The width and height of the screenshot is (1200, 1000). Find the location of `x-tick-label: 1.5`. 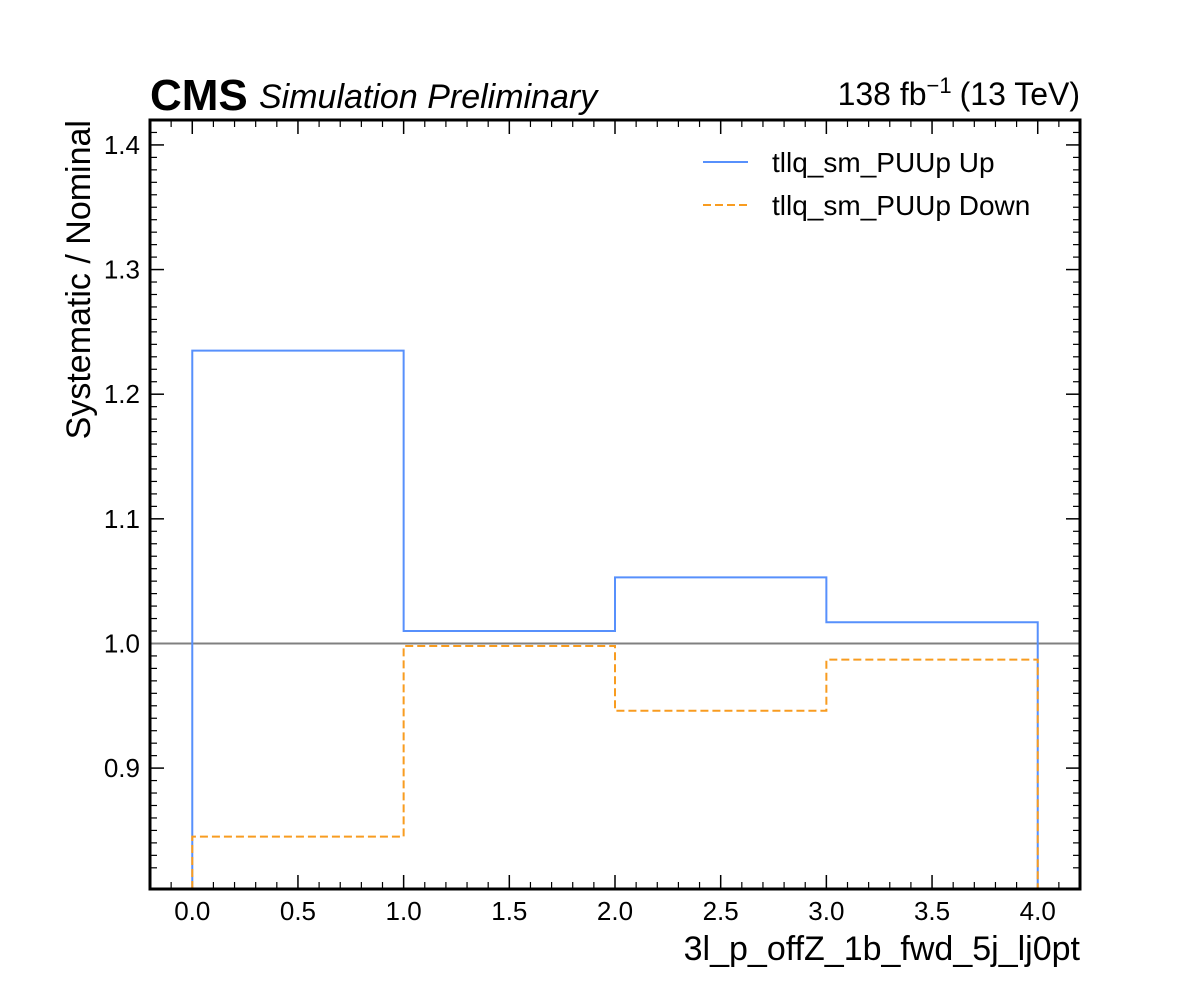

x-tick-label: 1.5 is located at coordinates (509, 911).